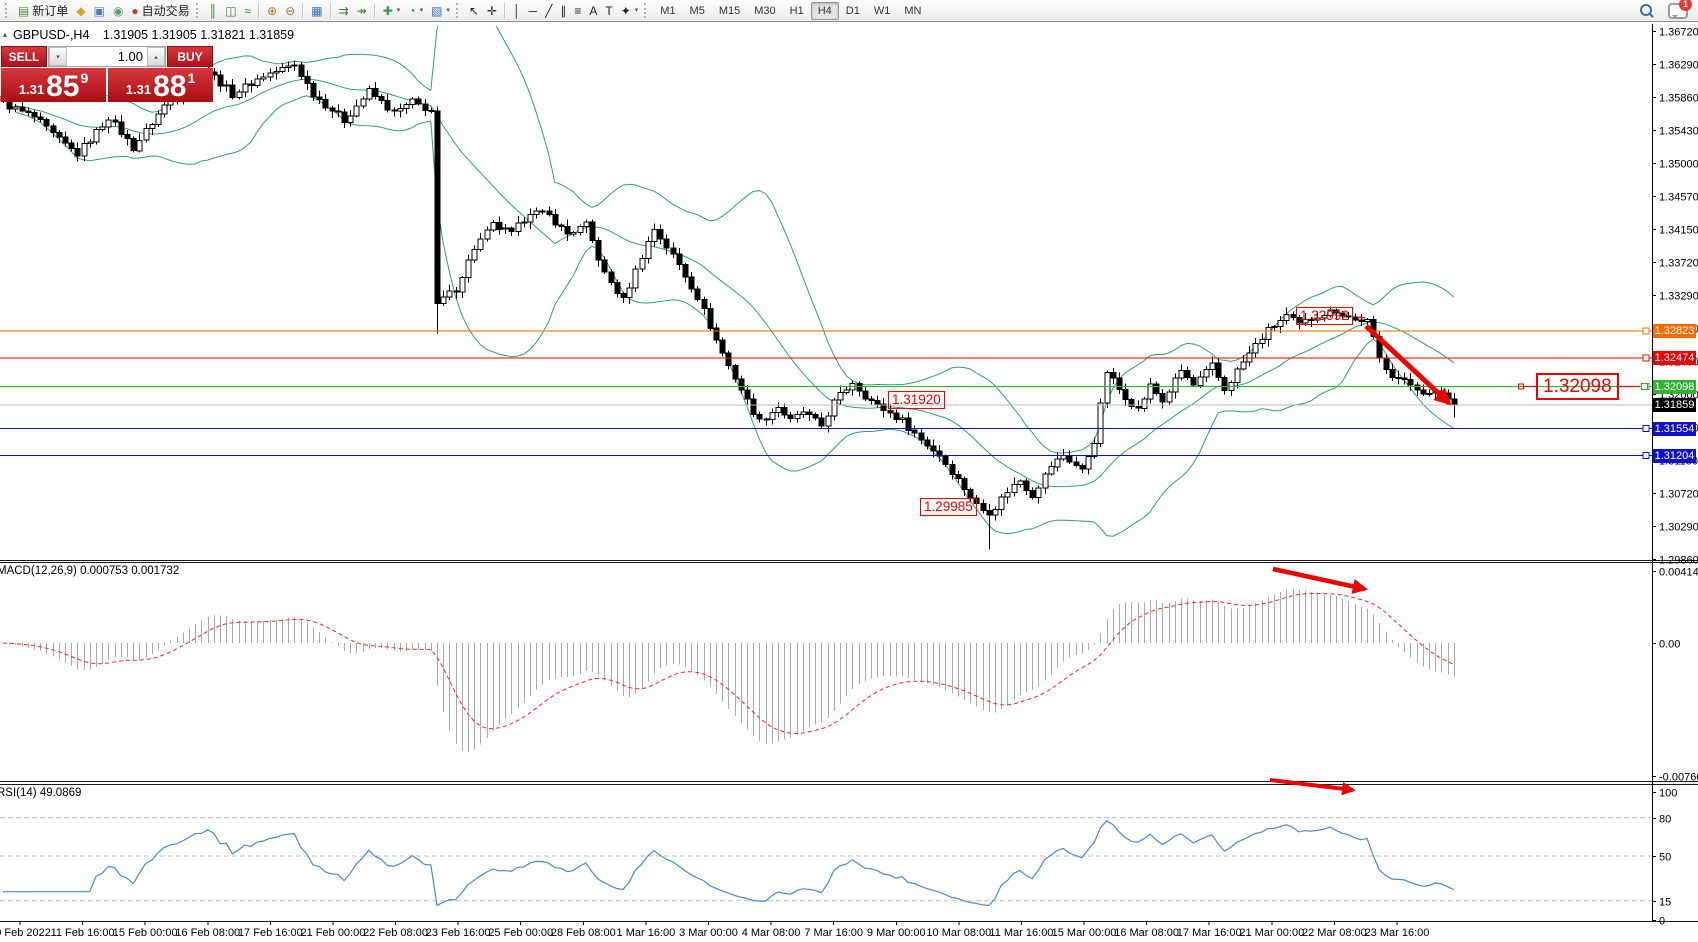  Describe the element at coordinates (230, 11) in the screenshot. I see `candlestick-icon: ◫` at that location.